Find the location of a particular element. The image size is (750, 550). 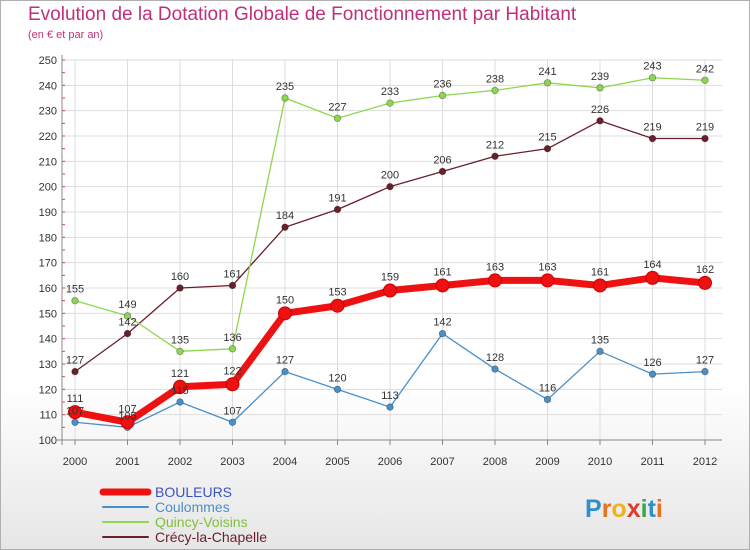

x-tick-label: 2003 is located at coordinates (232, 462).